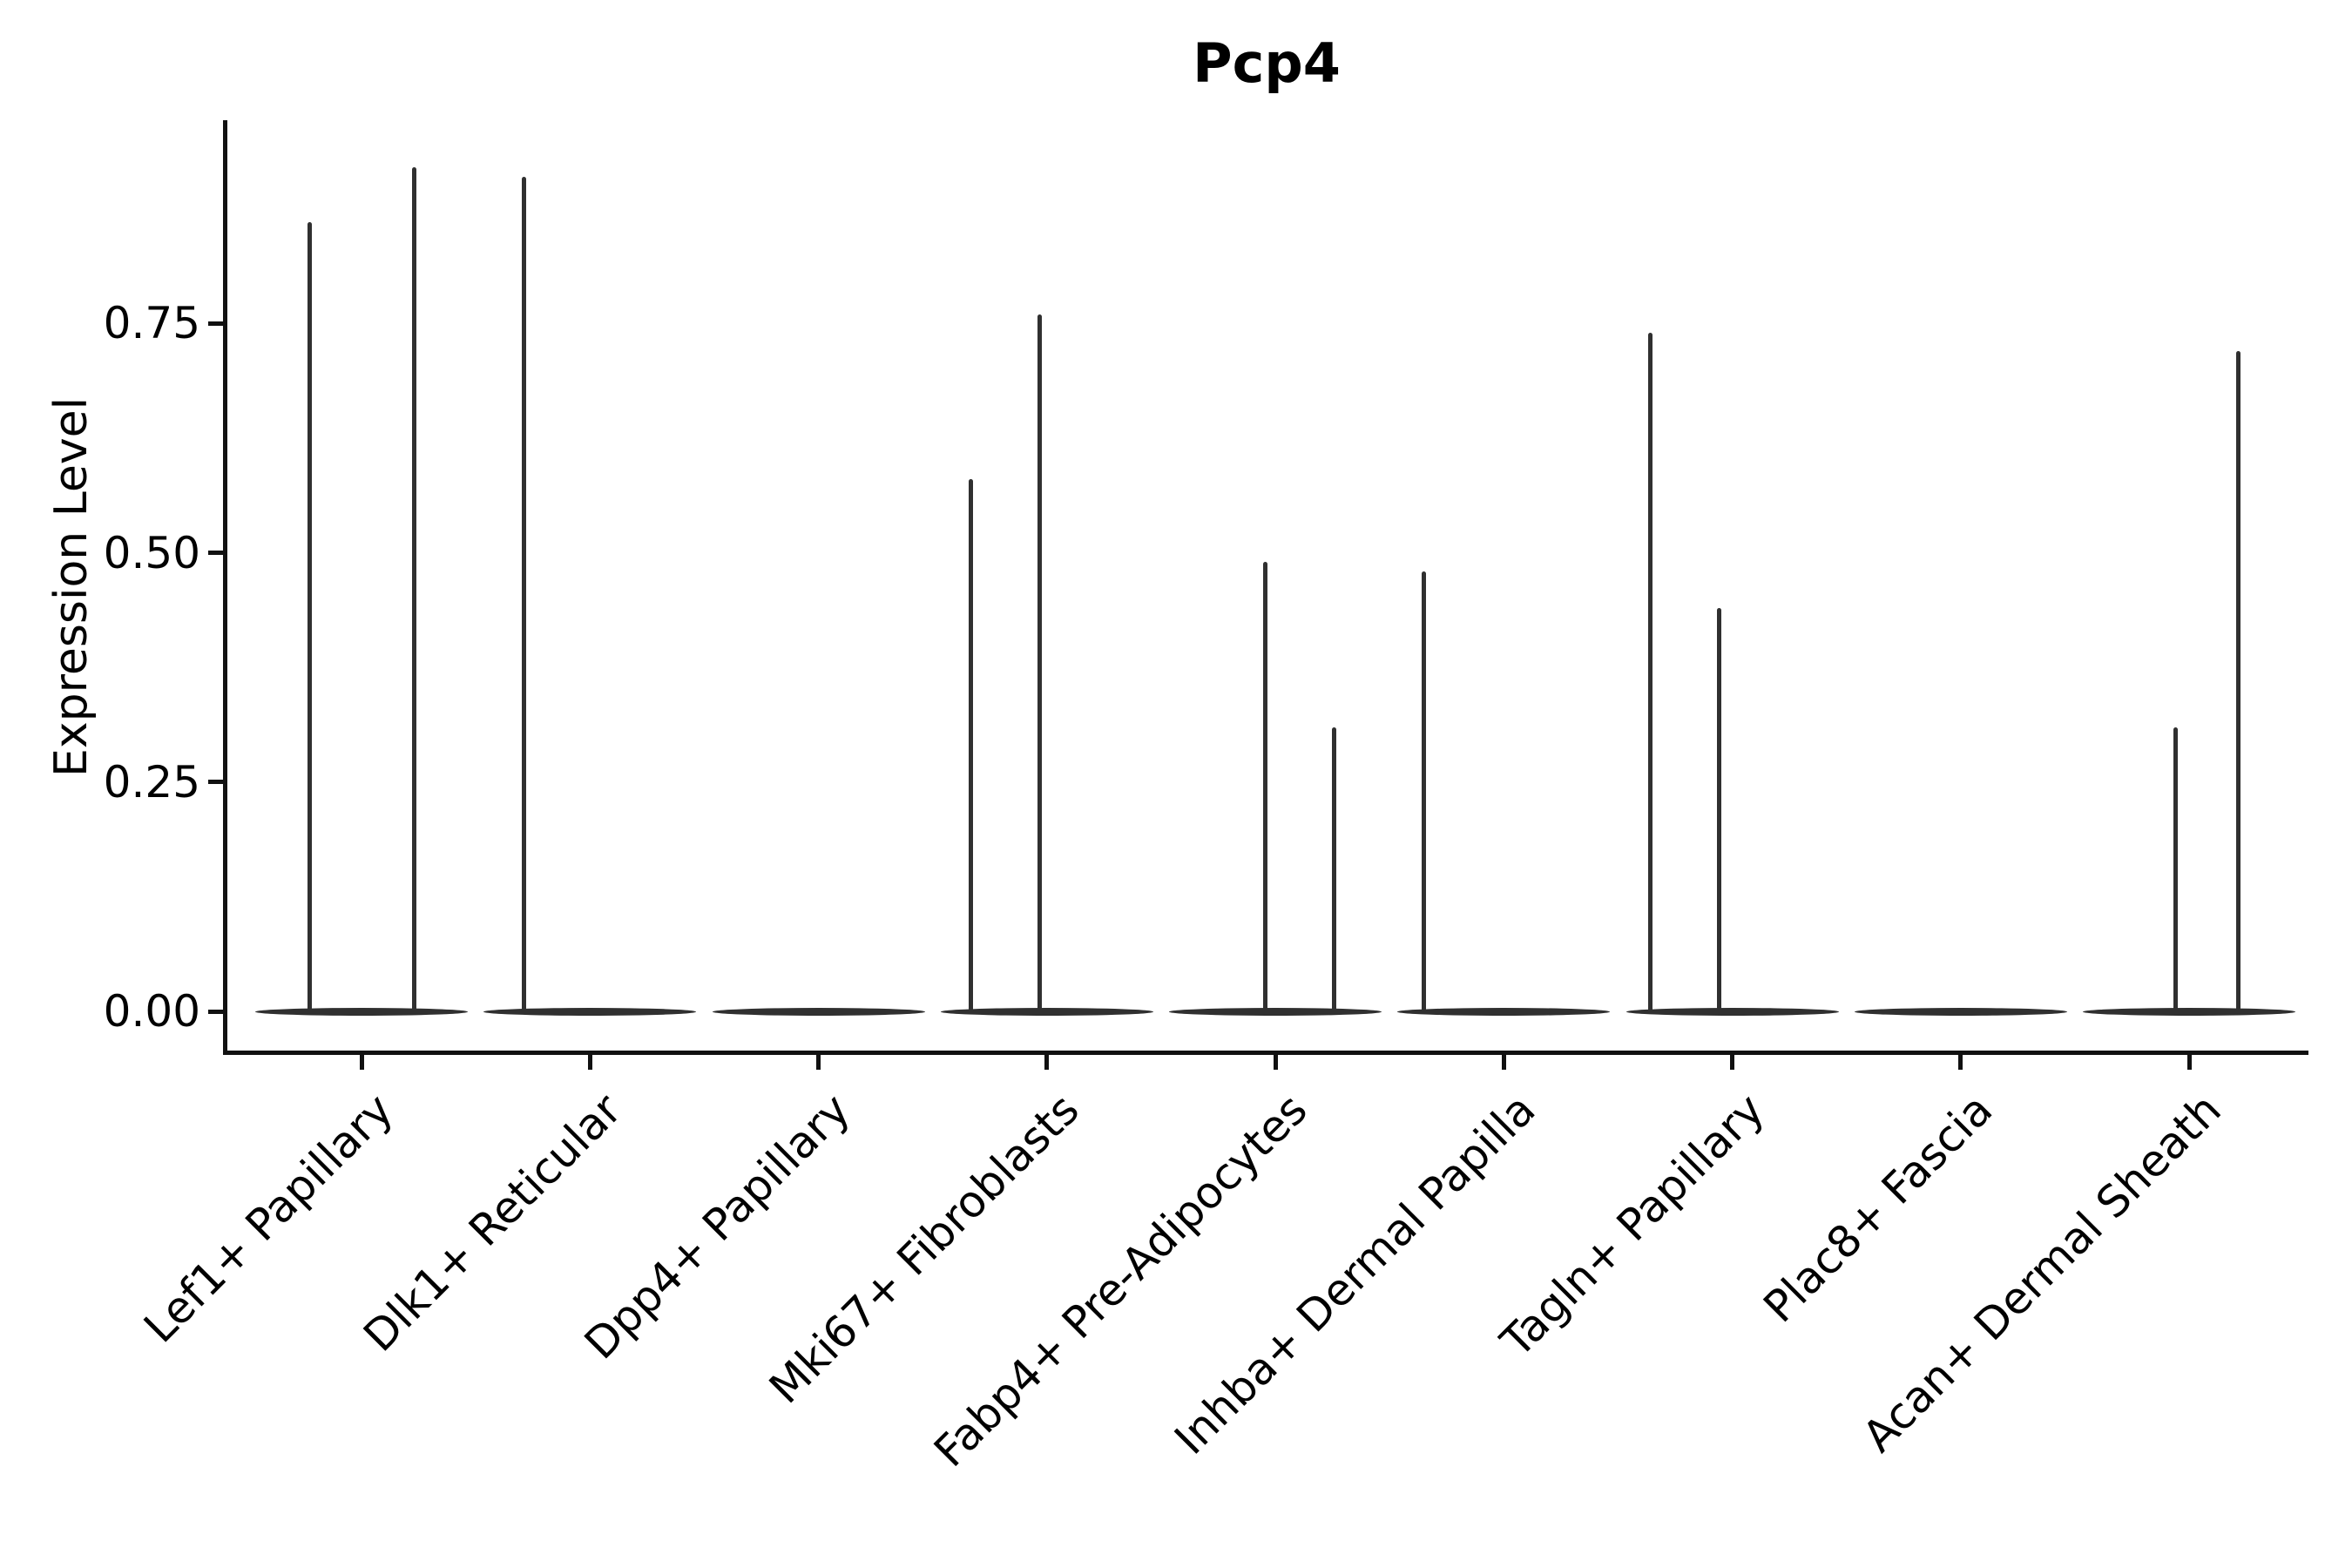 This screenshot has width=2352, height=1568. What do you see at coordinates (1879, 1208) in the screenshot?
I see `x-tick-label: Plac8+ Fascia` at bounding box center [1879, 1208].